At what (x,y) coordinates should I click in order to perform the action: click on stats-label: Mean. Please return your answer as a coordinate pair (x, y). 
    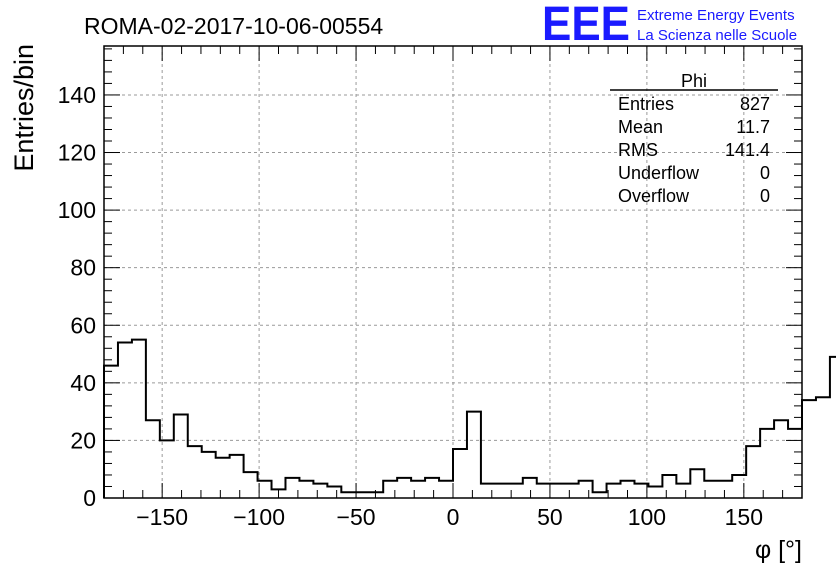
    Looking at the image, I should click on (640, 127).